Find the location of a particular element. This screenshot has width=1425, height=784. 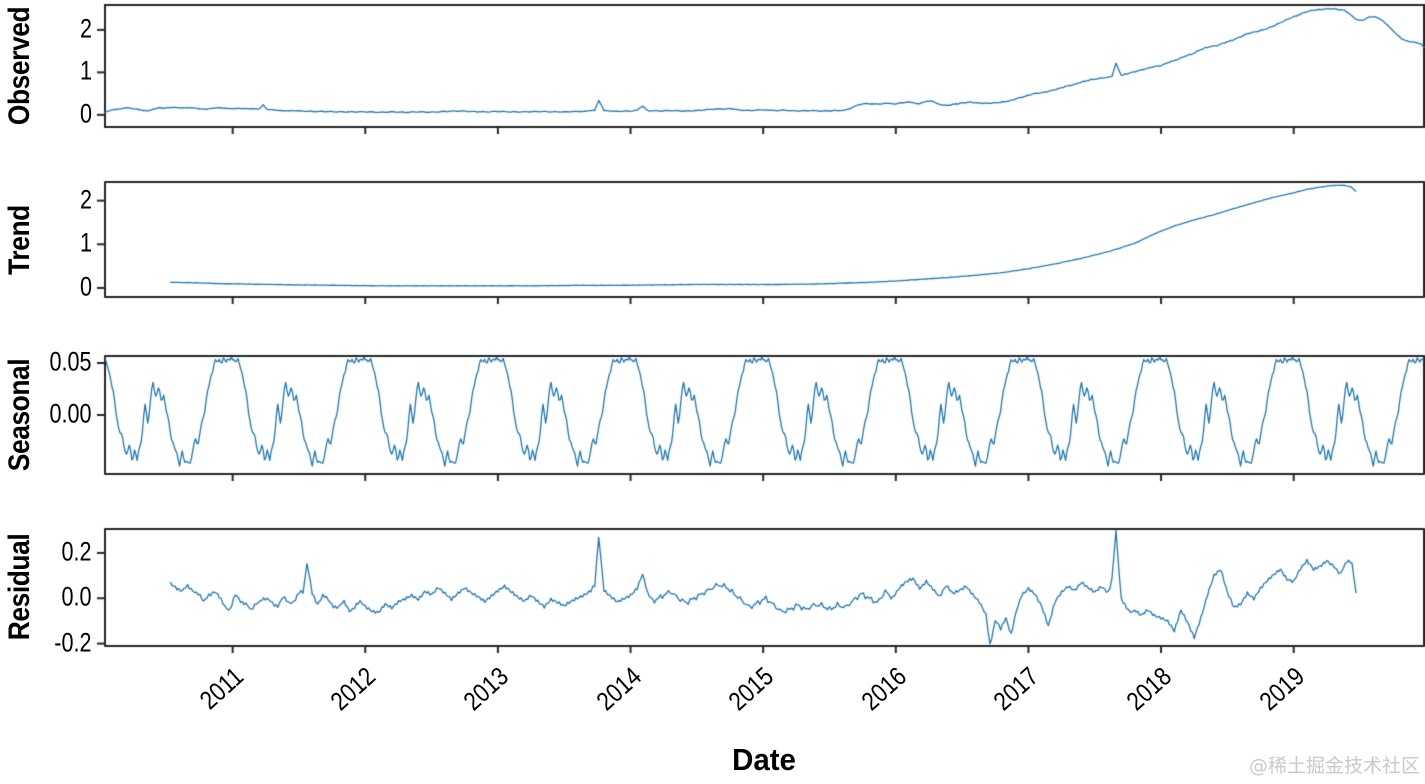

y-tick-label-residual: 0.0 is located at coordinates (76, 596).